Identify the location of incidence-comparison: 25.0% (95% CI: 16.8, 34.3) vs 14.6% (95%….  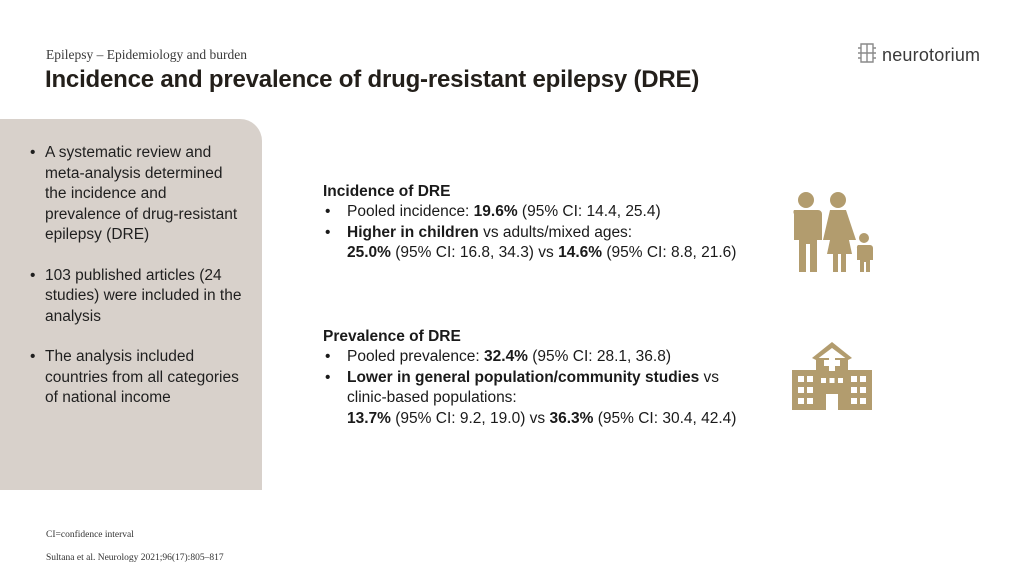
(542, 252).